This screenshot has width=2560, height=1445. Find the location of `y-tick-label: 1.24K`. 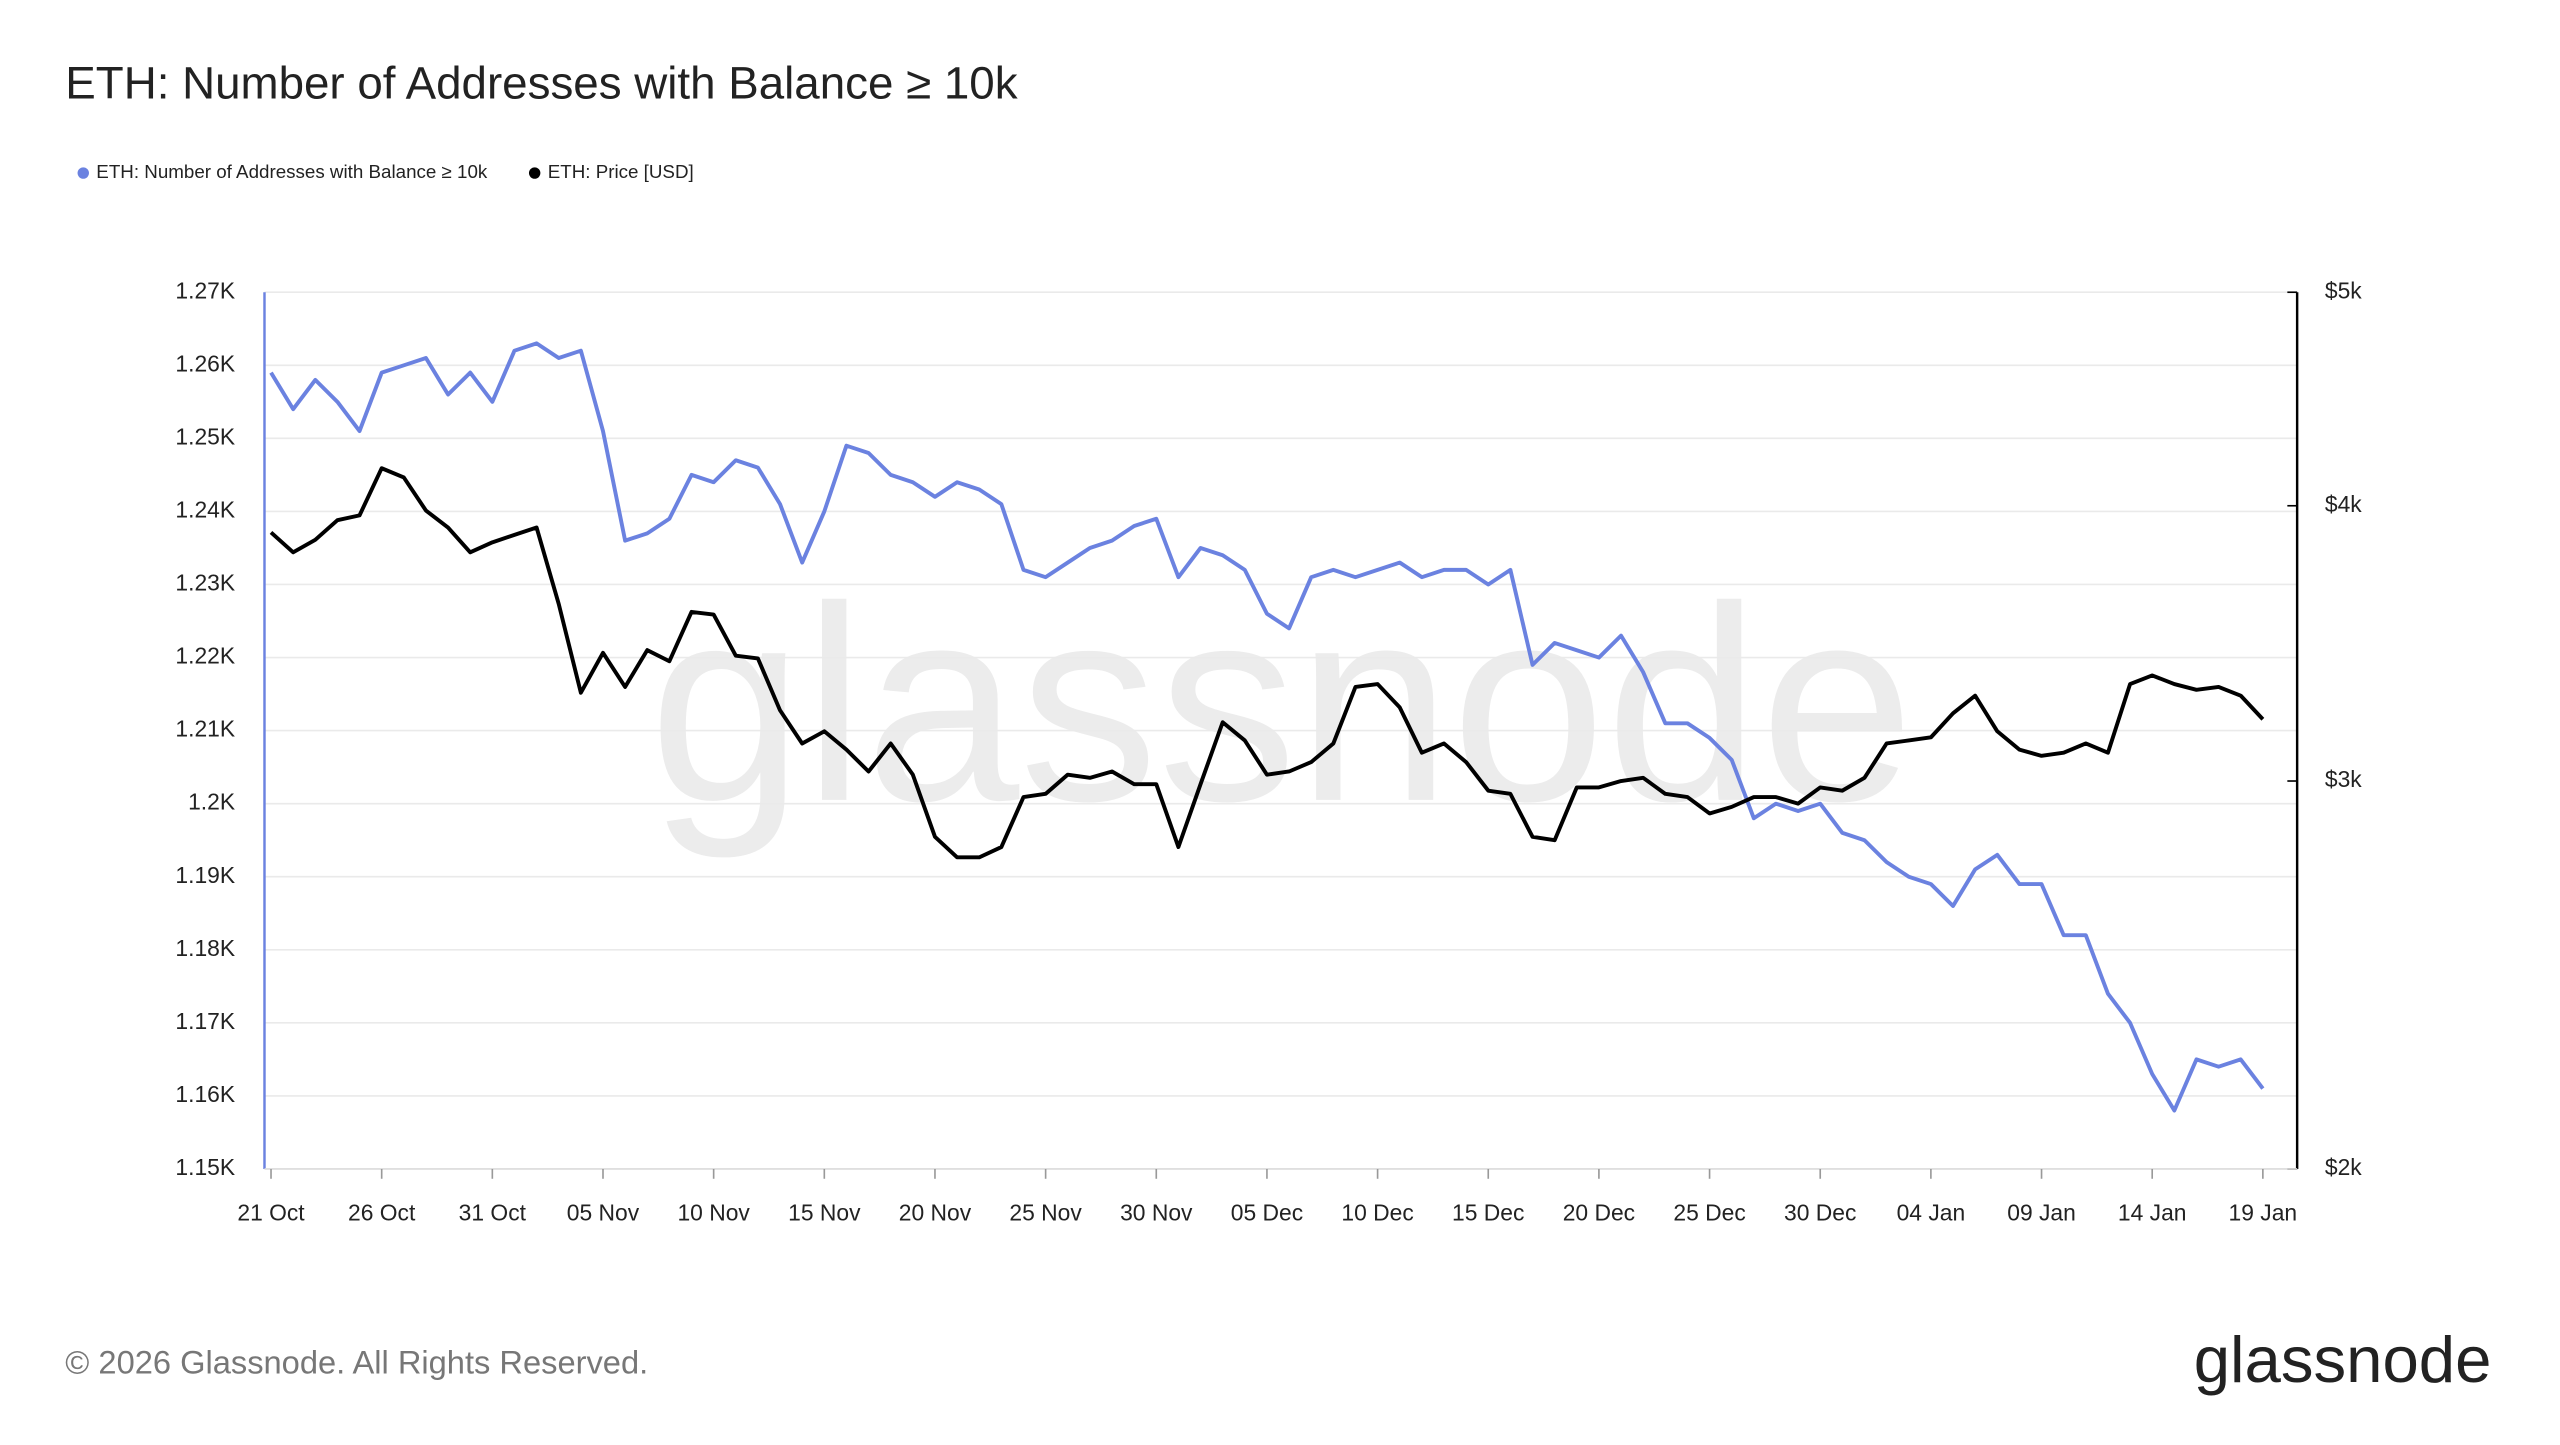

y-tick-label: 1.24K is located at coordinates (205, 509).